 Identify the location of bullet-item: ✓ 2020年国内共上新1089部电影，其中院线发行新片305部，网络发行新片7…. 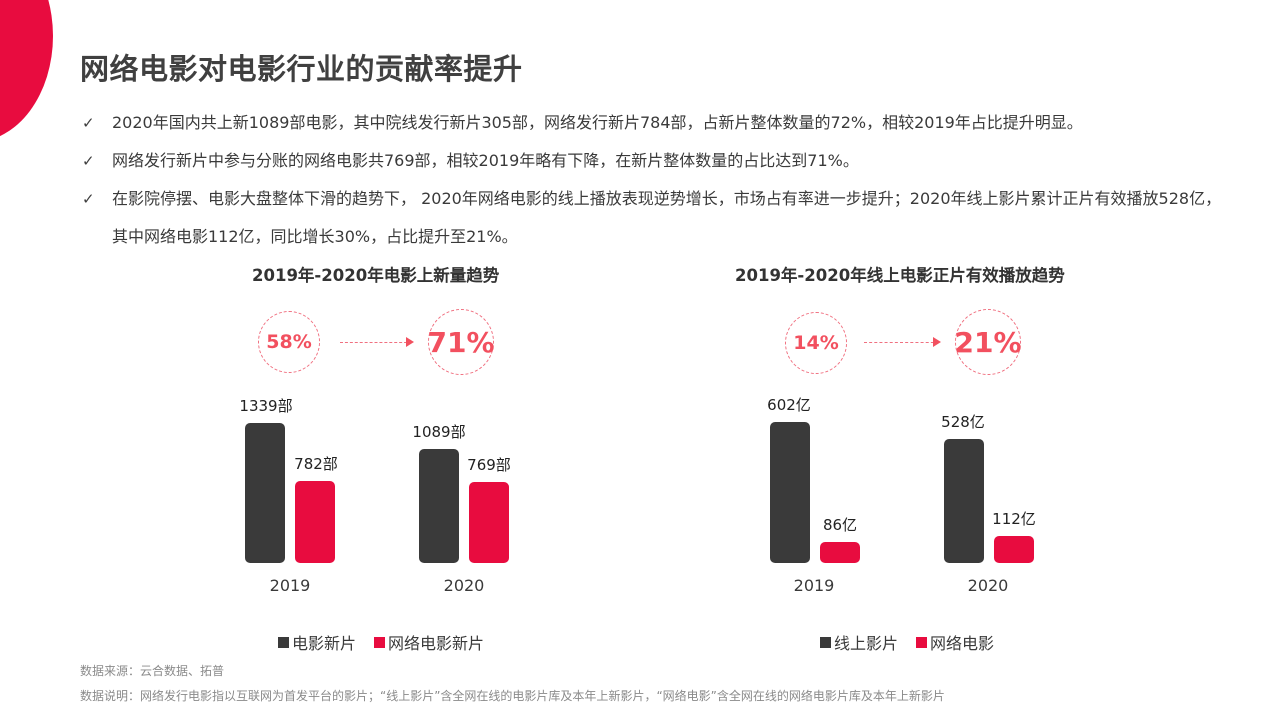
(652, 123).